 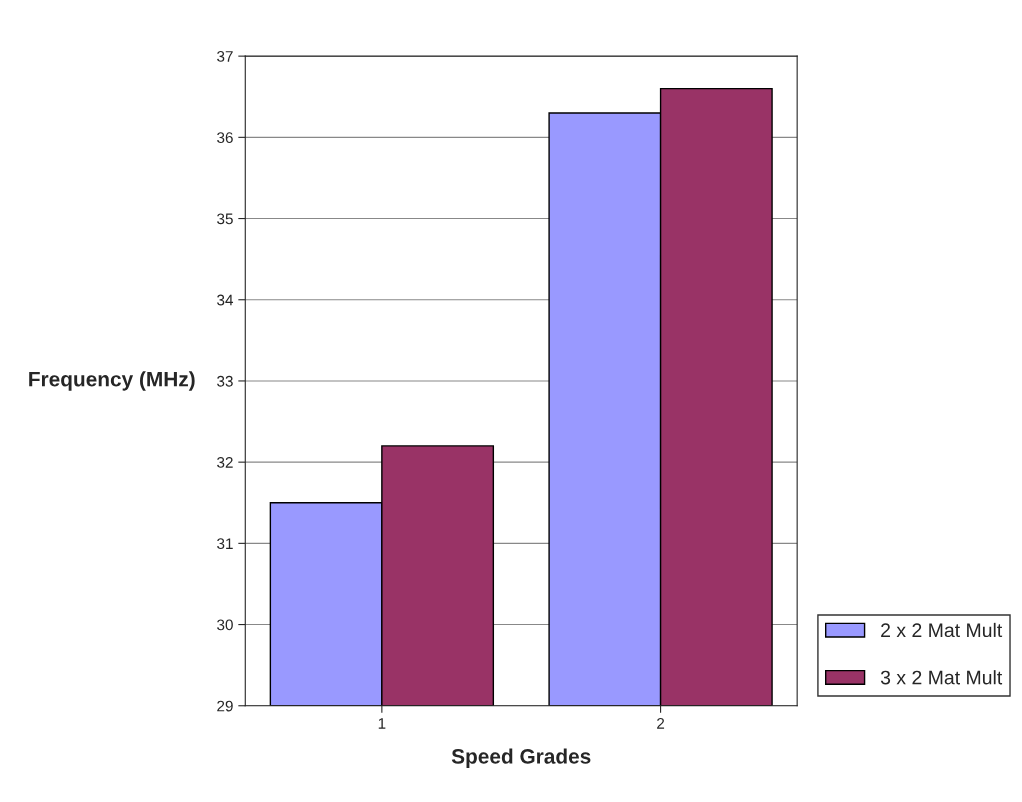 I want to click on y-tick-label: 34, so click(x=225, y=300).